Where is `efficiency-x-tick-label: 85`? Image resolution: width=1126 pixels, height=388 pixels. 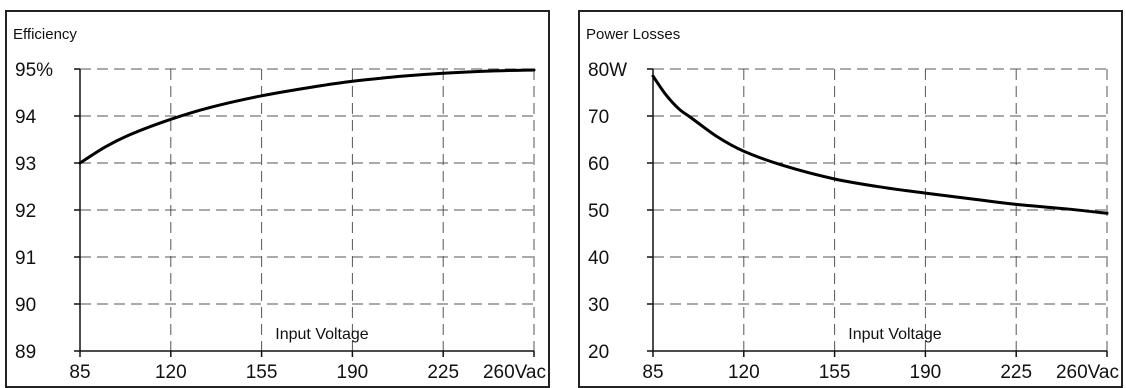
efficiency-x-tick-label: 85 is located at coordinates (79, 372).